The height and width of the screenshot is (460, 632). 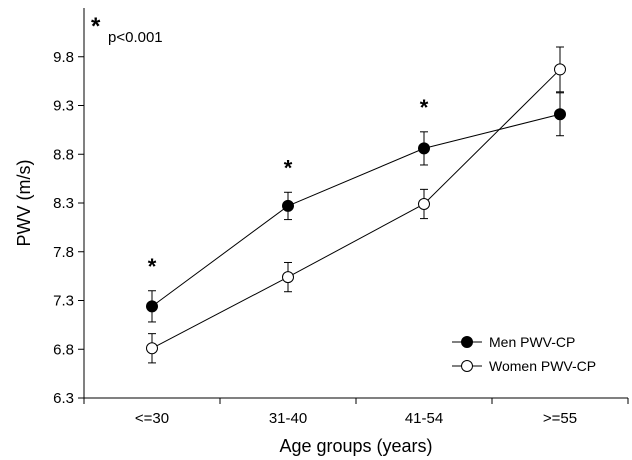 What do you see at coordinates (63, 106) in the screenshot?
I see `y-tick-label: 9.3` at bounding box center [63, 106].